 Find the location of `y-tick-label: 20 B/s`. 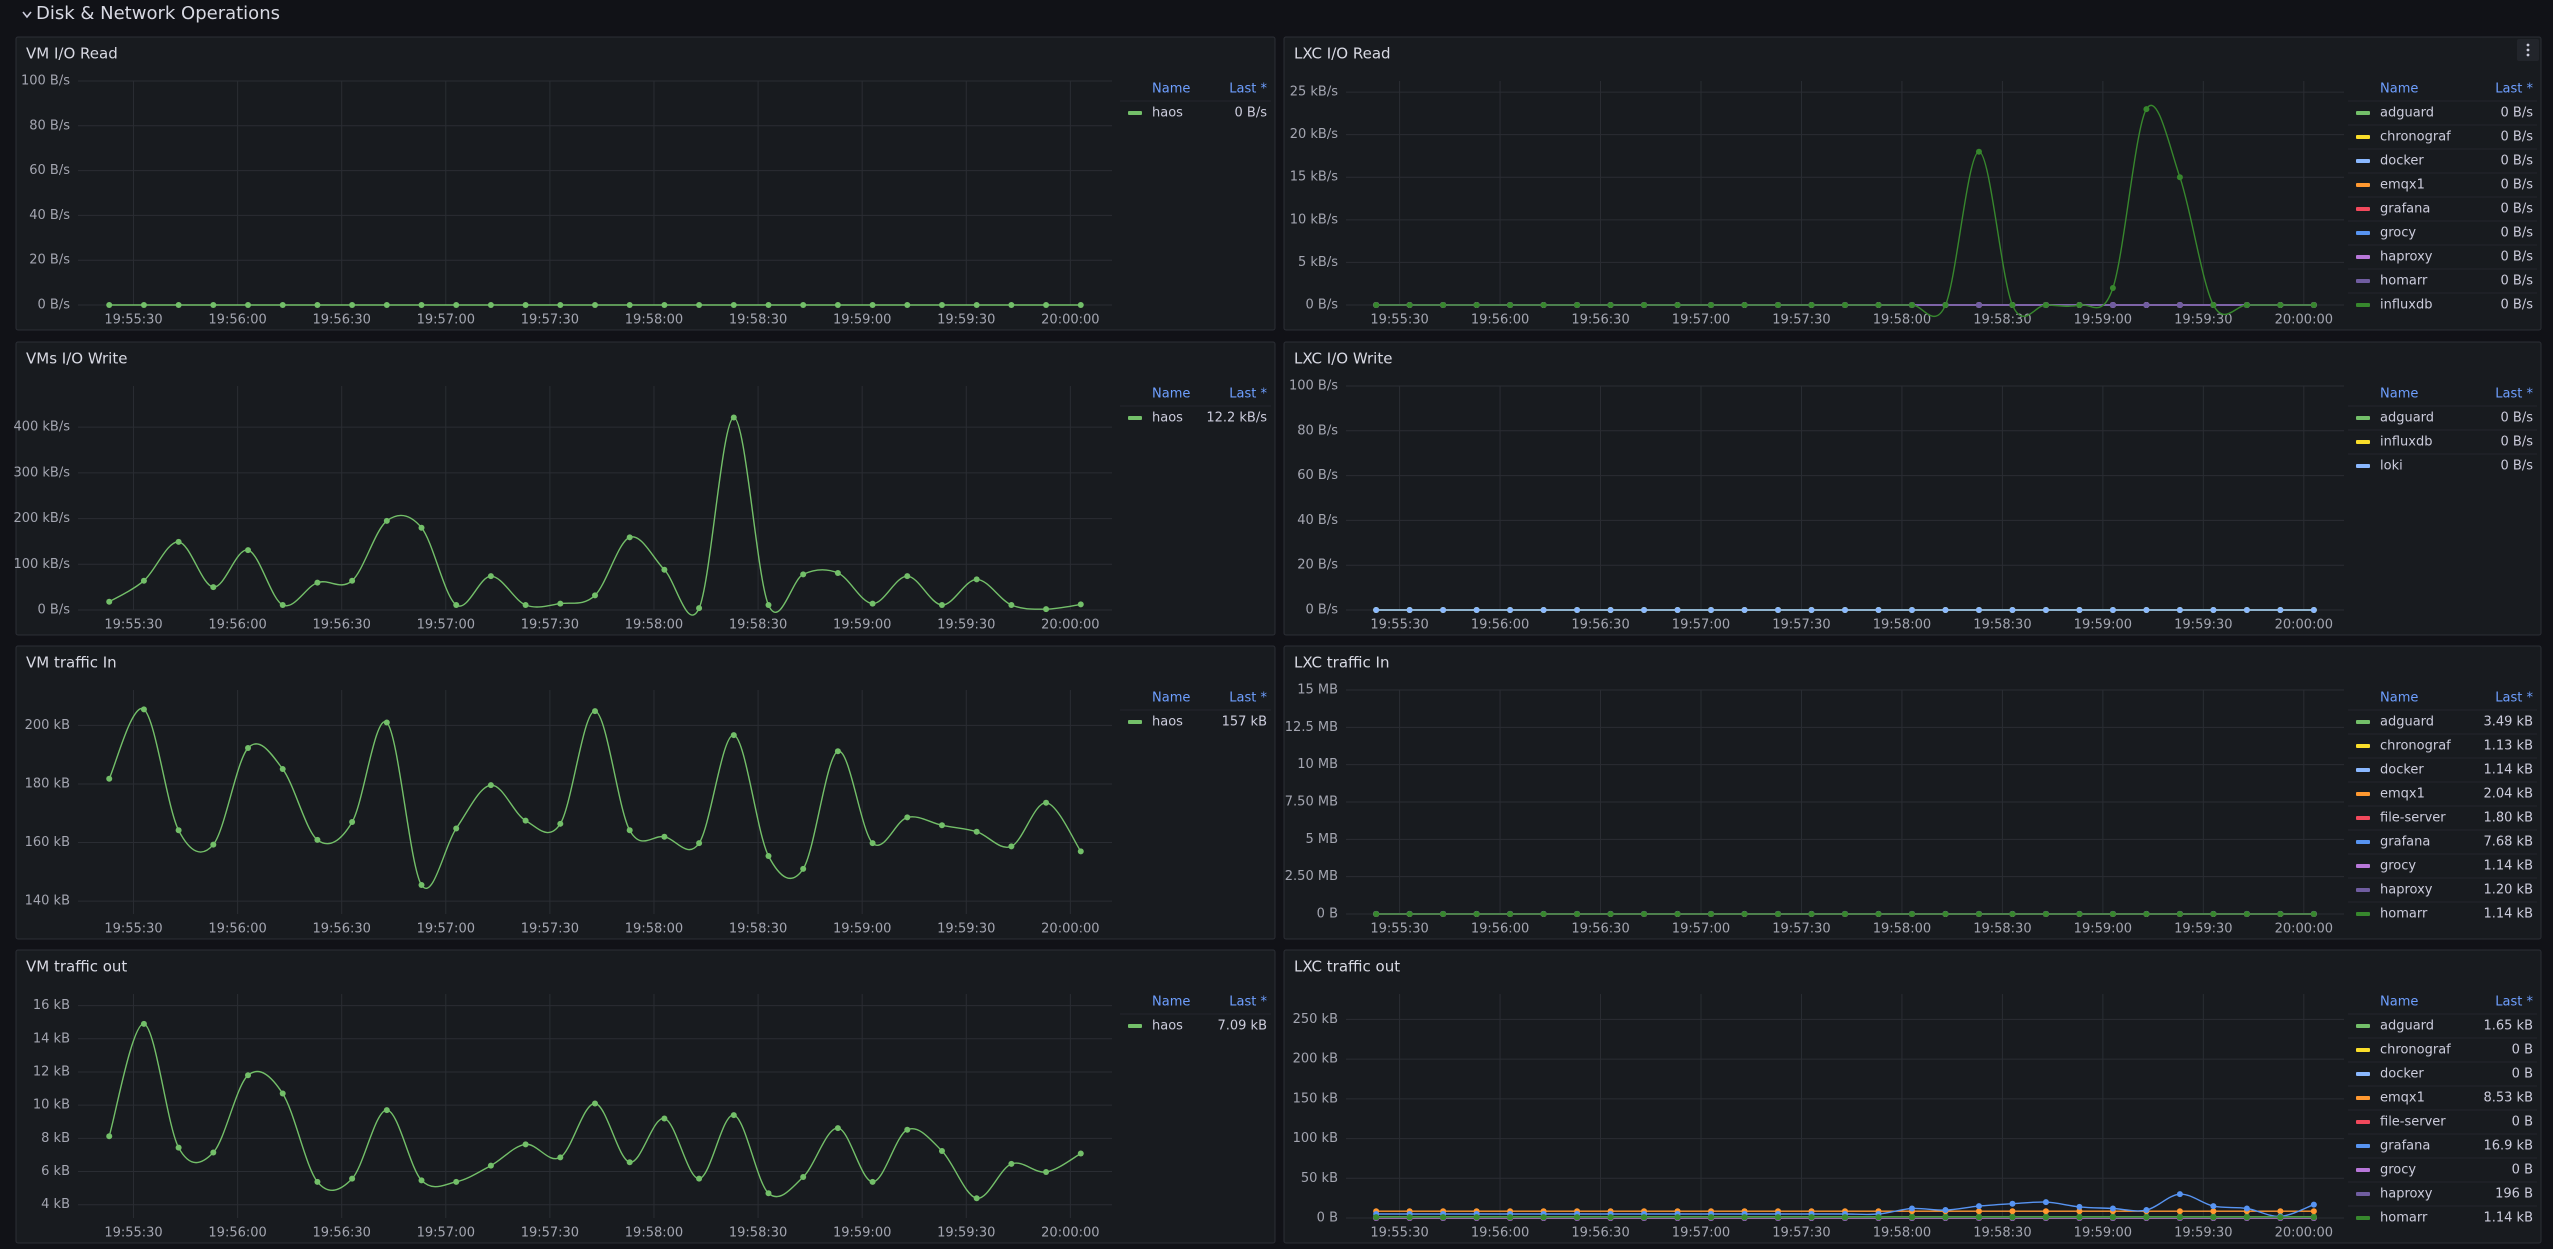

y-tick-label: 20 B/s is located at coordinates (1317, 565).